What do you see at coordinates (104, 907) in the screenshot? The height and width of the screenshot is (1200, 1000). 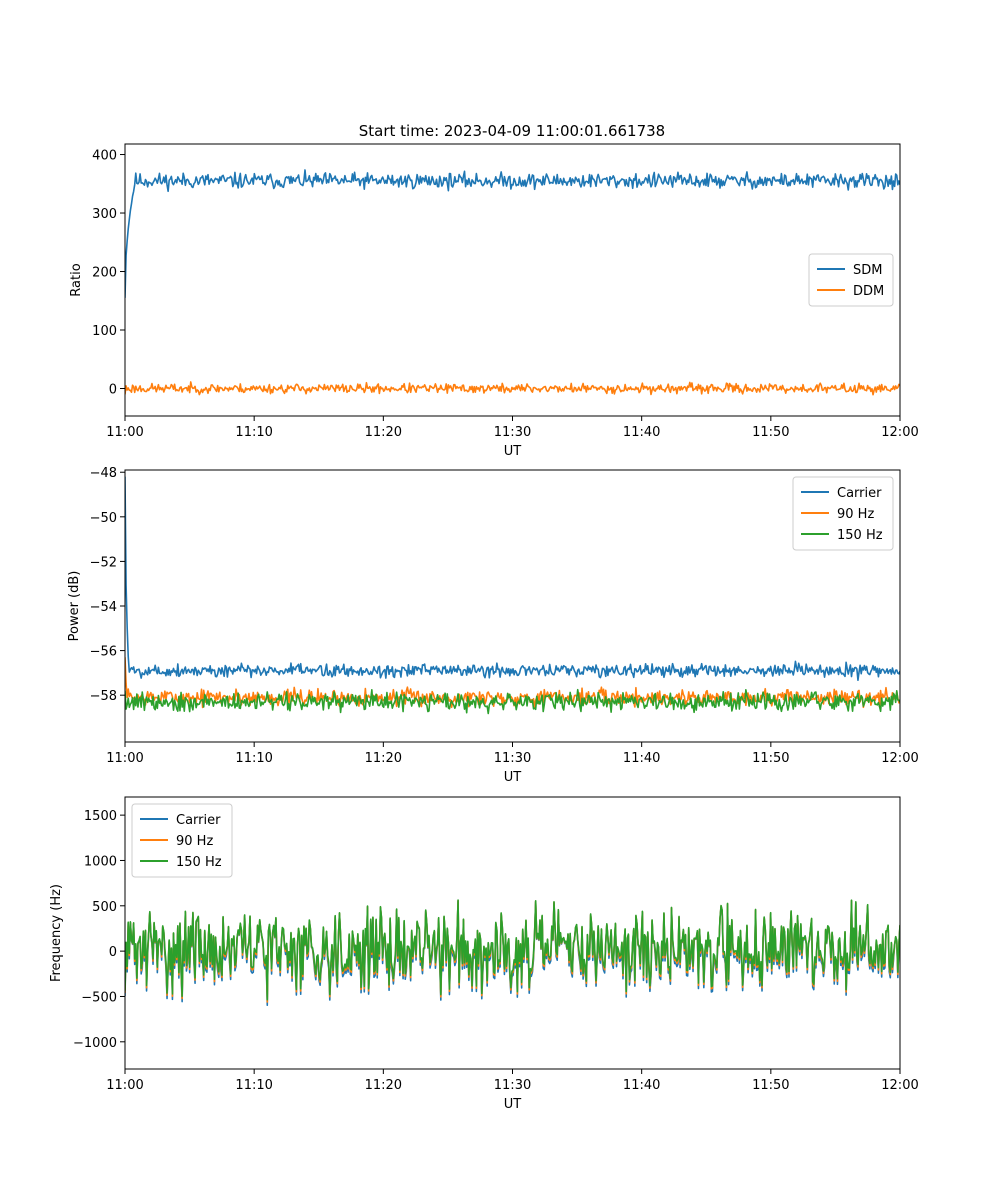 I see `y-tick-label: 500` at bounding box center [104, 907].